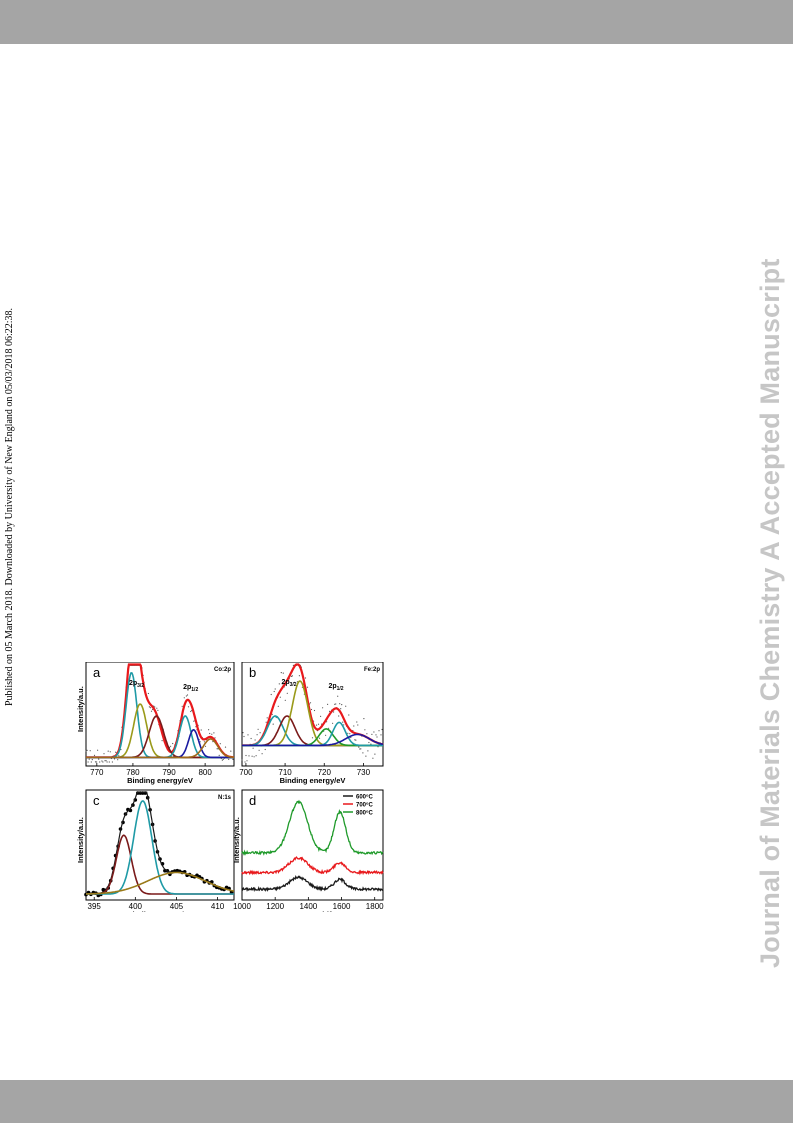  Describe the element at coordinates (252, 800) in the screenshot. I see `panel-letter: d` at that location.